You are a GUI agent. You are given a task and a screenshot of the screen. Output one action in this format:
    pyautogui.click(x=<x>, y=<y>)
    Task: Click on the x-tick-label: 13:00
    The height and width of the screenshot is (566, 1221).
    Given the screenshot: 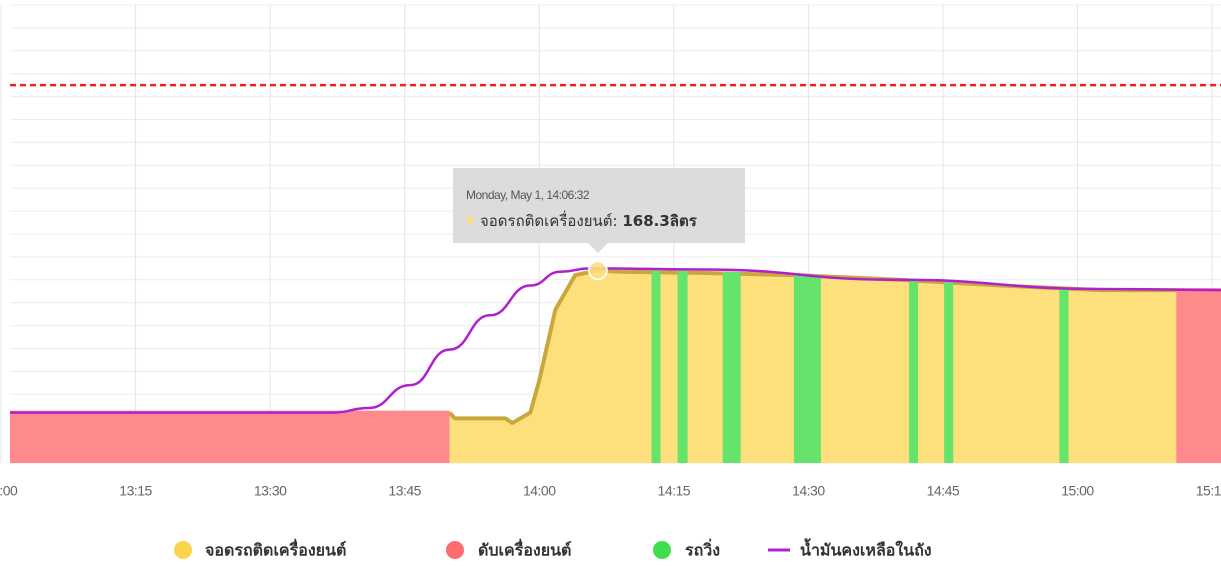 What is the action you would take?
    pyautogui.click(x=9, y=491)
    